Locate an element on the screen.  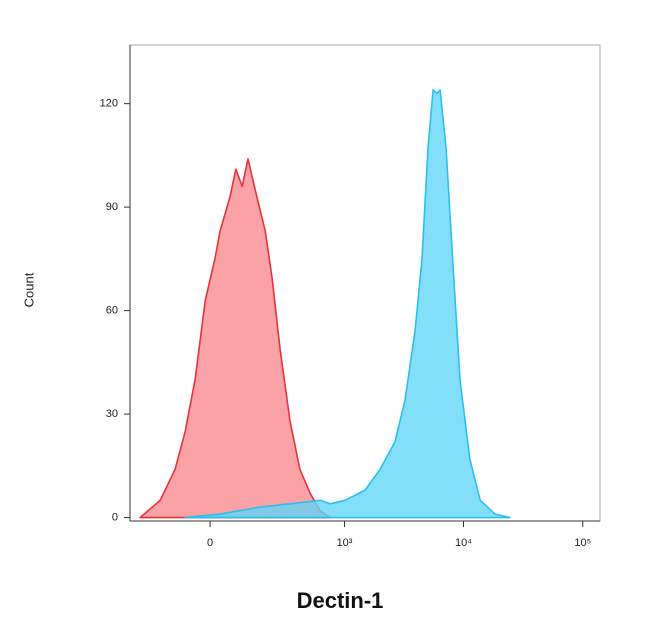
x-tick-label: 10⁵ is located at coordinates (582, 543).